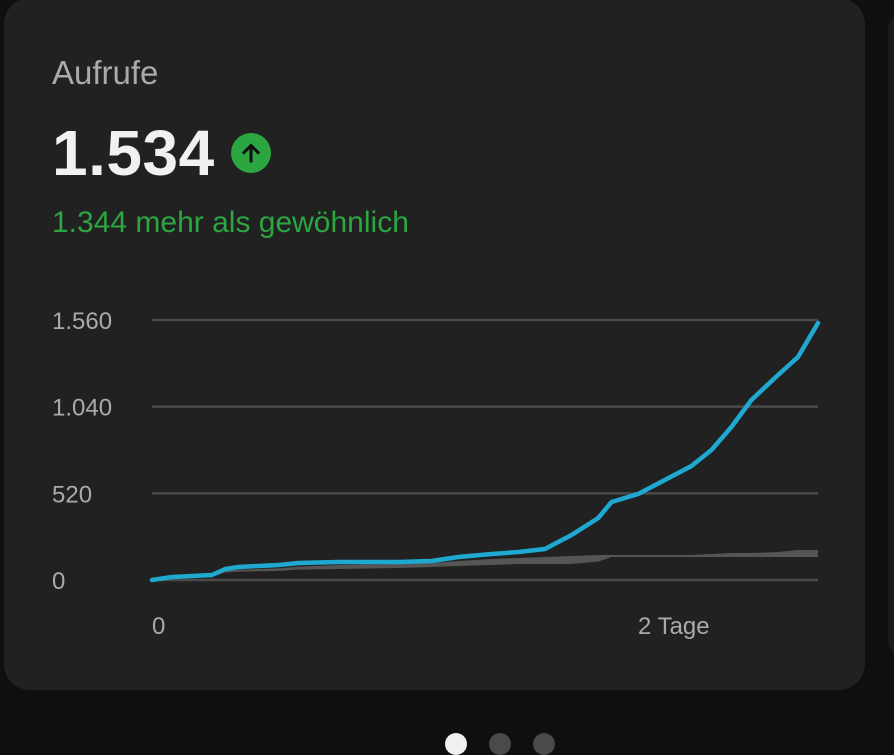 This screenshot has width=894, height=755. I want to click on pagination-dots, so click(500, 744).